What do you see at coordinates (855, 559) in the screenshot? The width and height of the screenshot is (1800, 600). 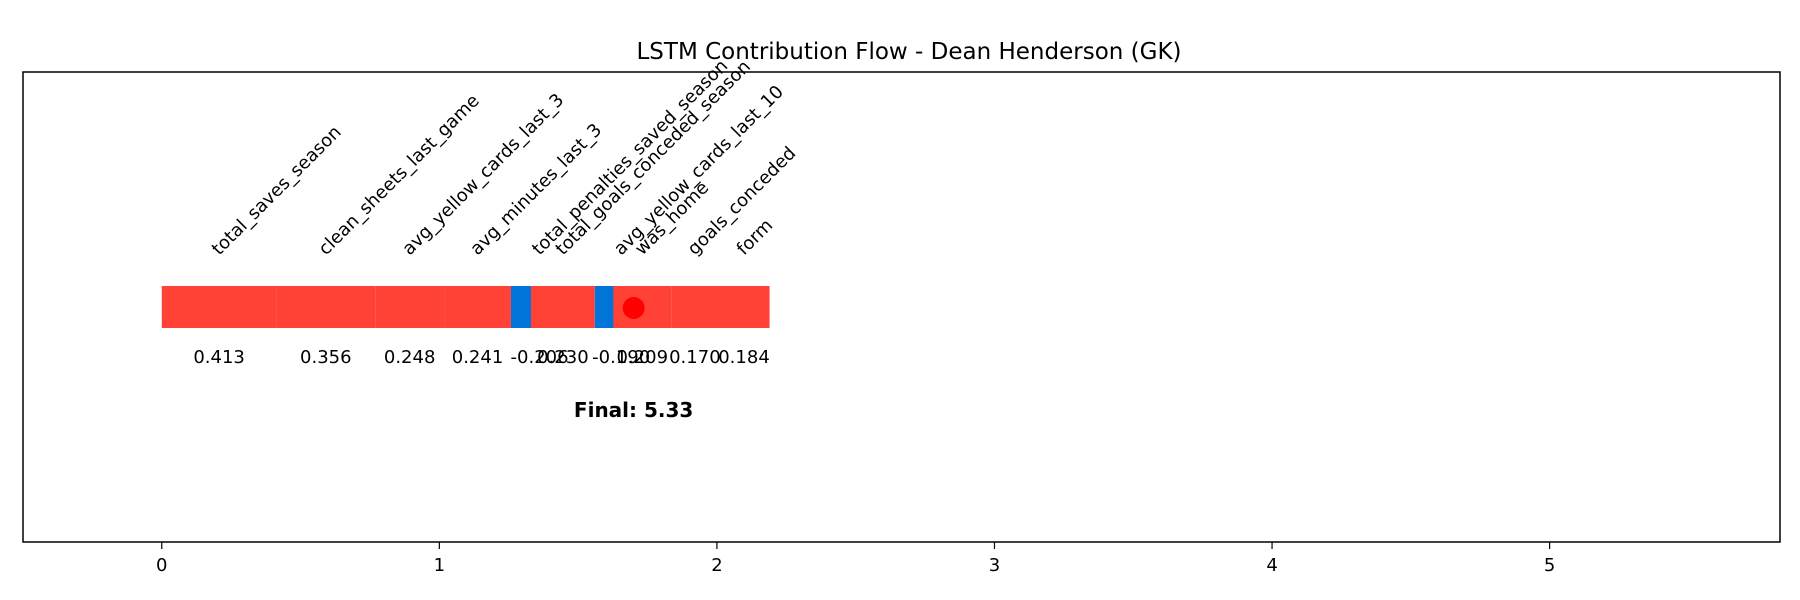 I see `x-axis: 0 1 2 3 4 5` at bounding box center [855, 559].